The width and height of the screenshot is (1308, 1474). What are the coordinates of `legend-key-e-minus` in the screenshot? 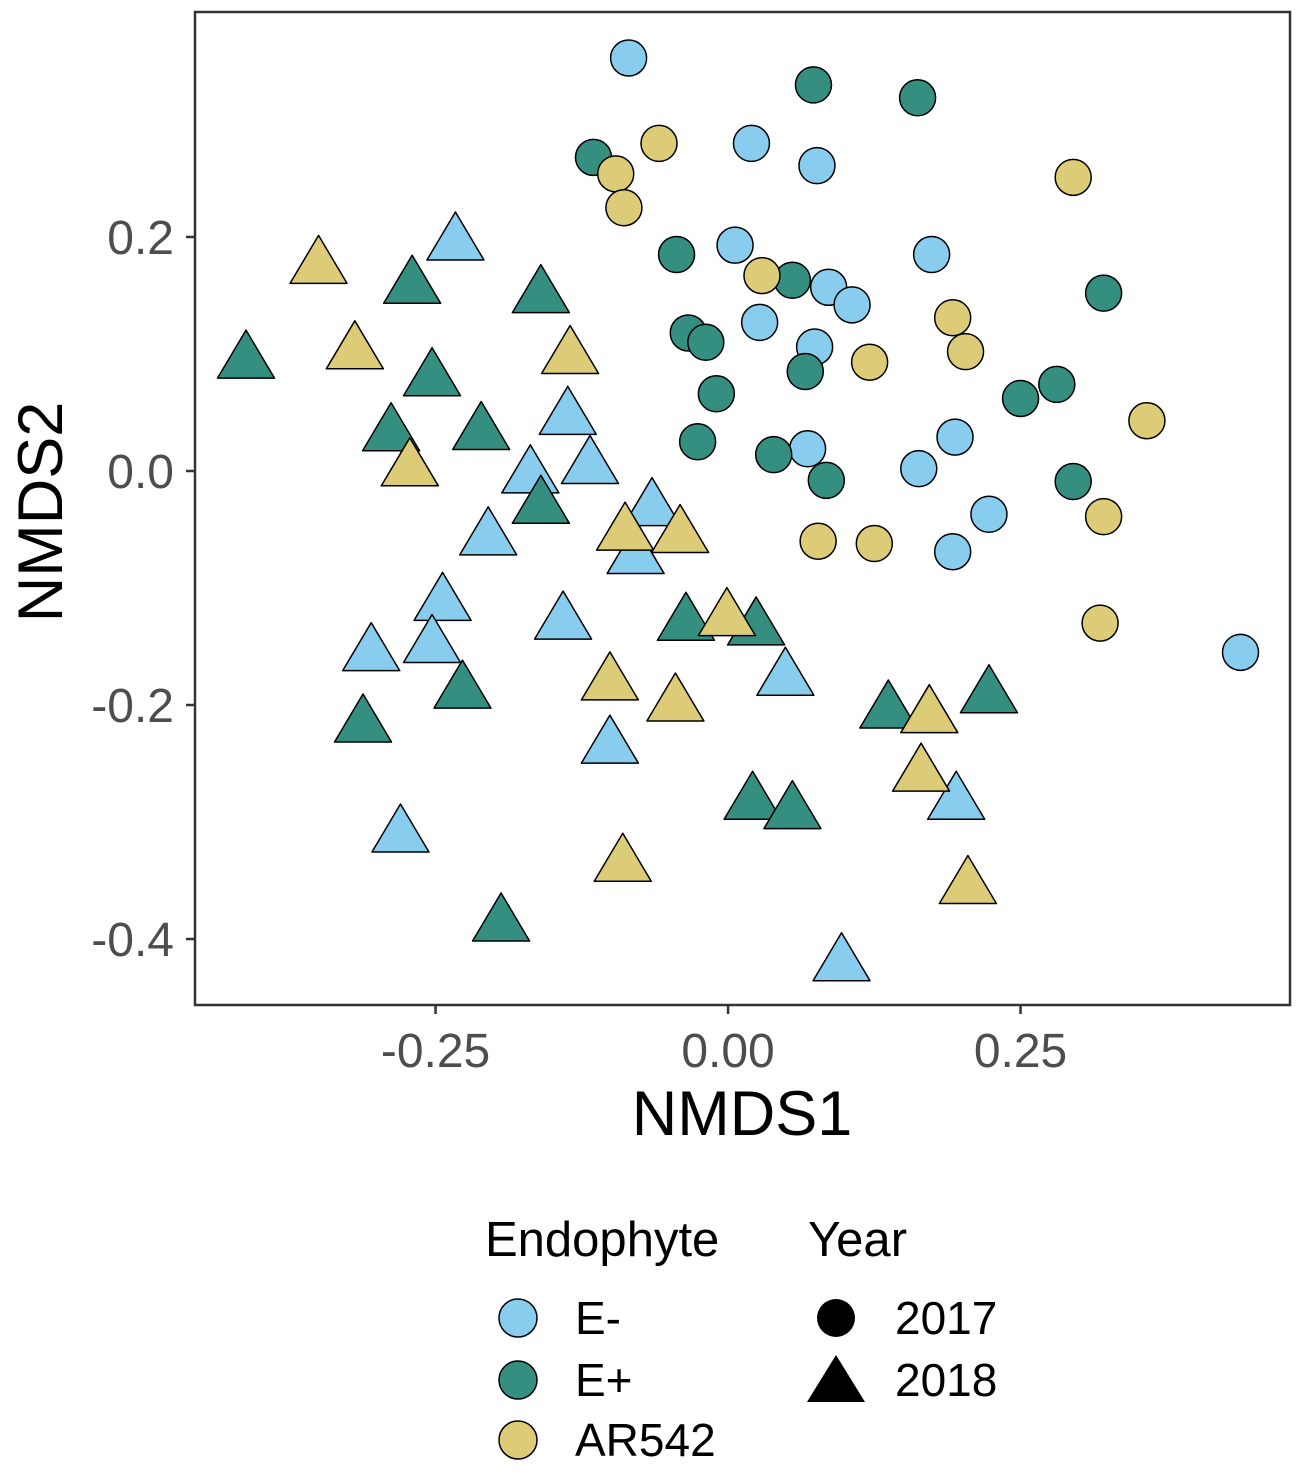 It's located at (518, 1318).